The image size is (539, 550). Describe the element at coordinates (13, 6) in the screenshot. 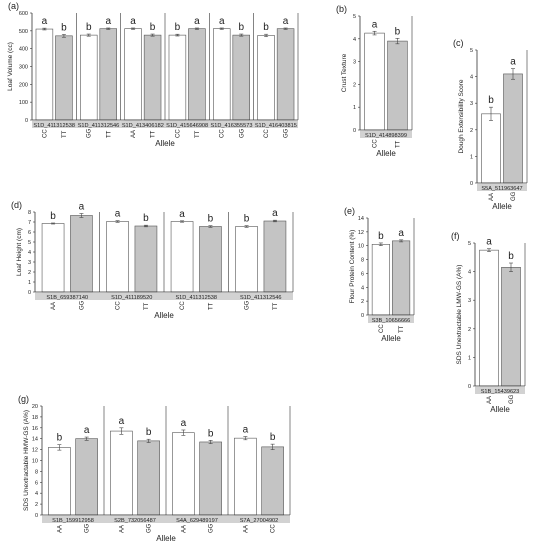

I see `panel-label: (a)` at that location.